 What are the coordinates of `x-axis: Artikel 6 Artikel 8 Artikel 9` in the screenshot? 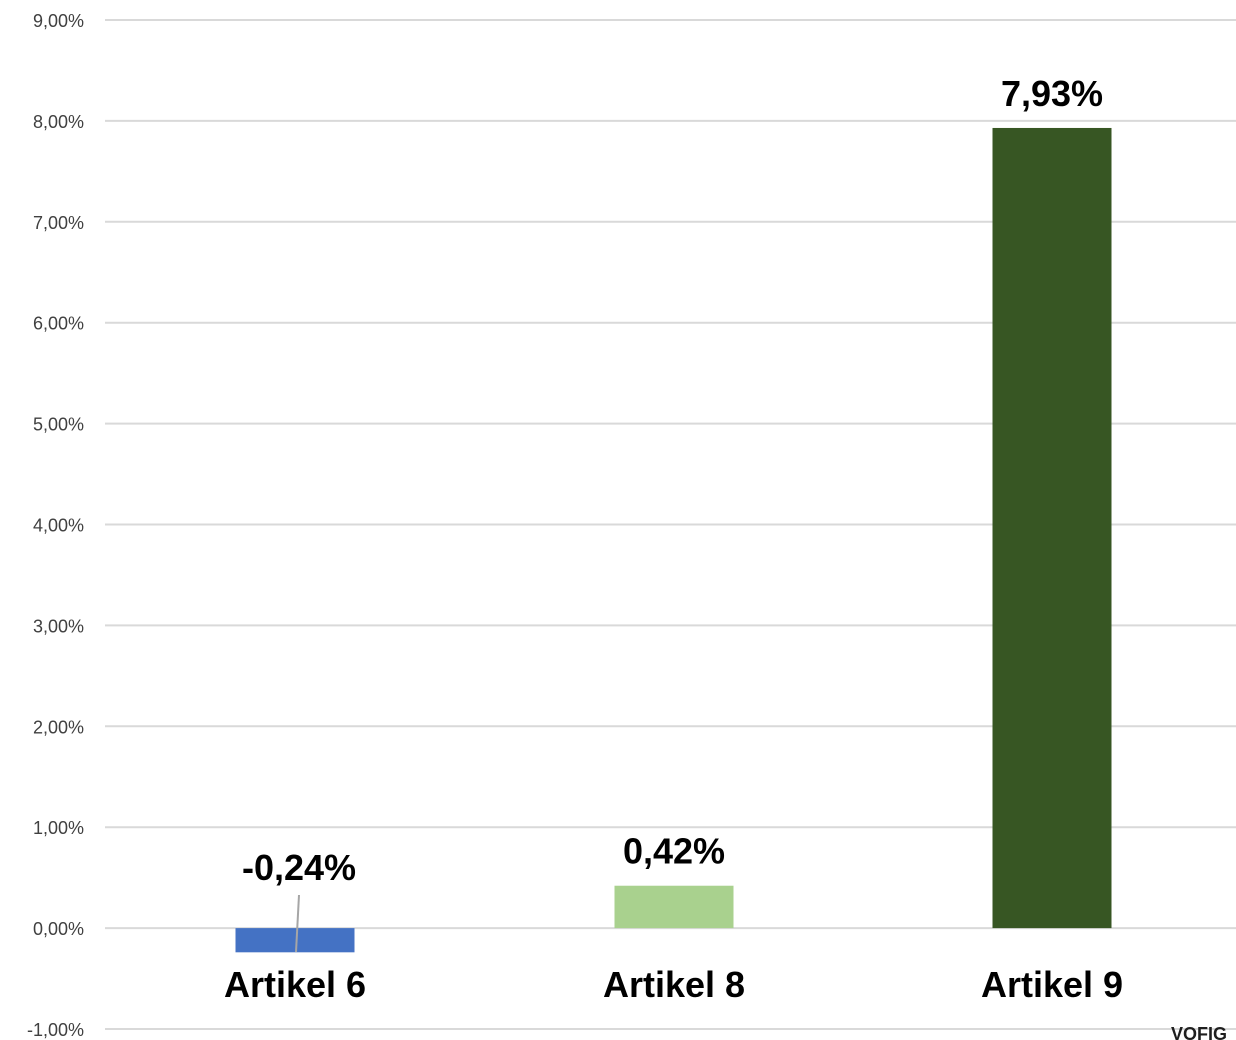 It's located at (673, 984).